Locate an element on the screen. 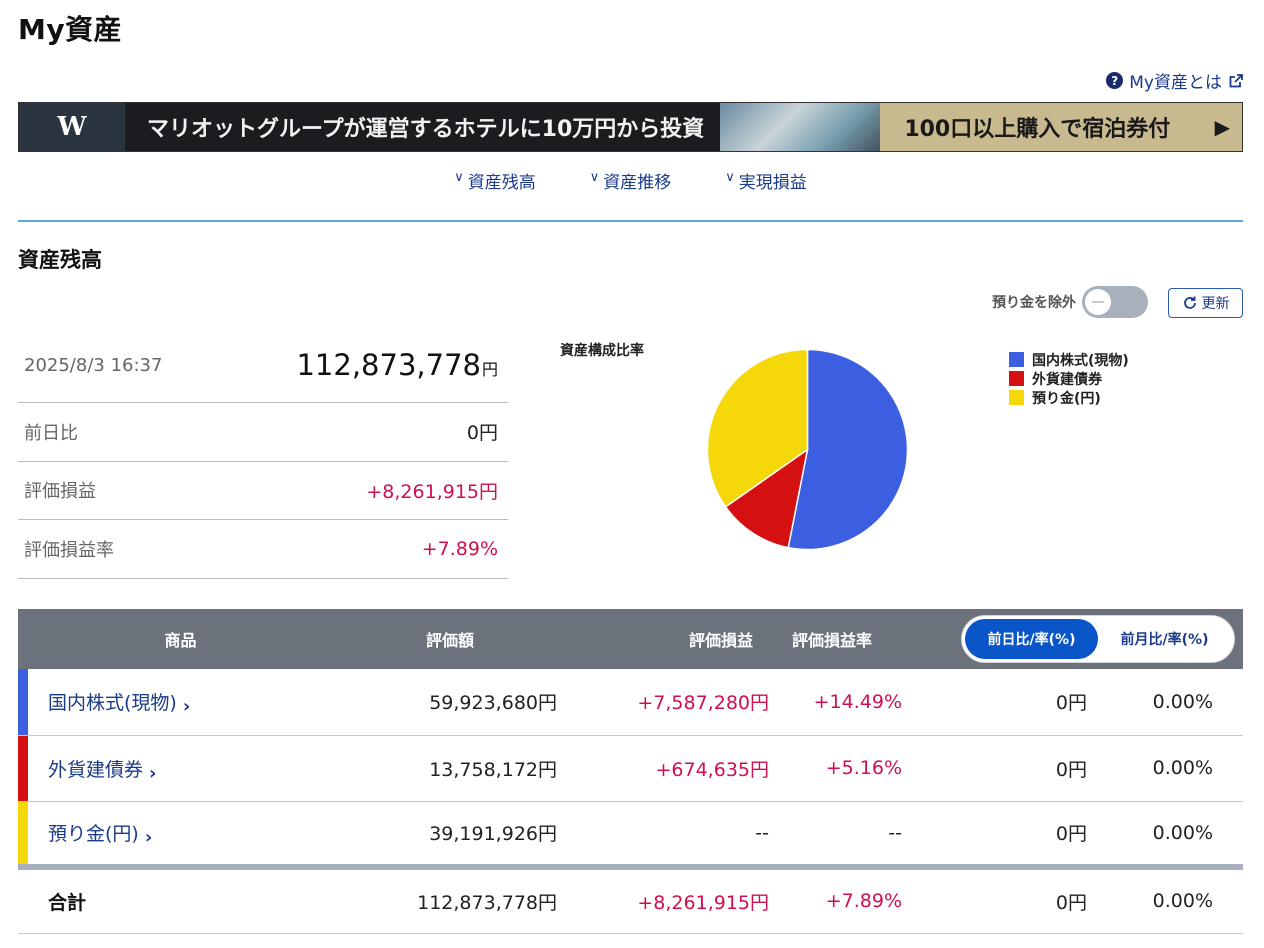  segment-month-over-month: 前月比/率(%) is located at coordinates (1164, 640).